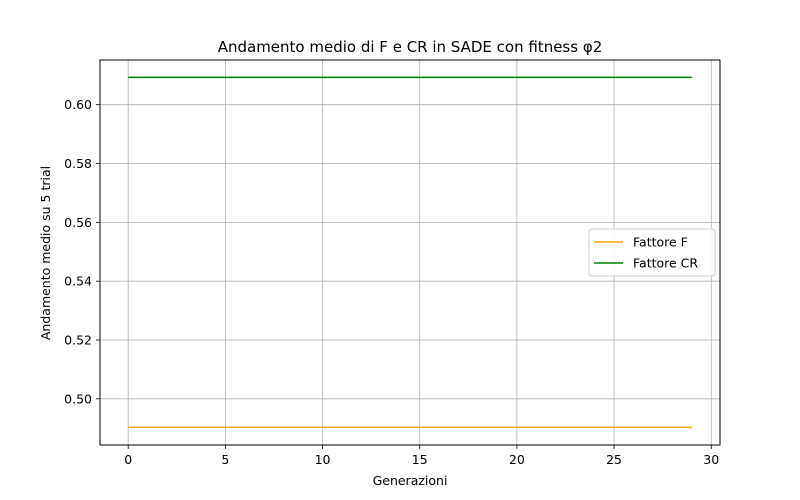  Describe the element at coordinates (78, 163) in the screenshot. I see `y-tick-label: 0.58` at that location.